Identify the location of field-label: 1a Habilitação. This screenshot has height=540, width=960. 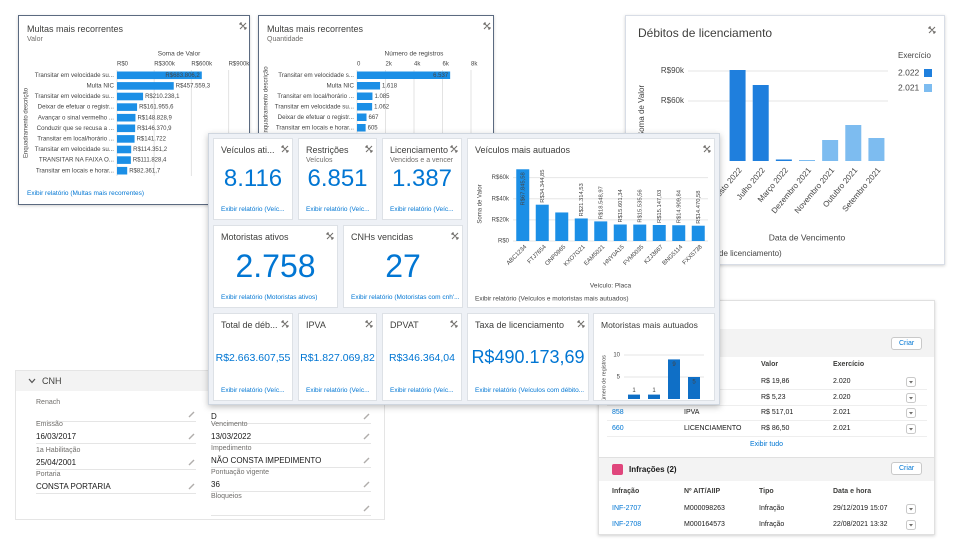
(58, 450).